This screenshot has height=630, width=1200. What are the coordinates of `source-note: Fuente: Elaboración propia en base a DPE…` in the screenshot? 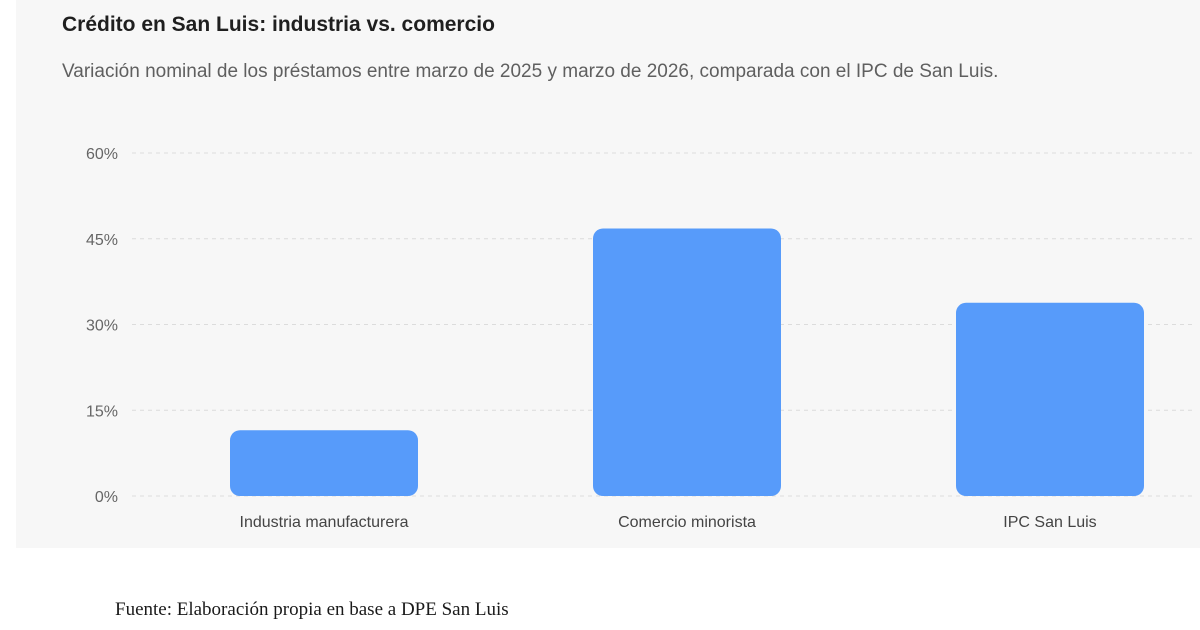 It's located at (312, 609).